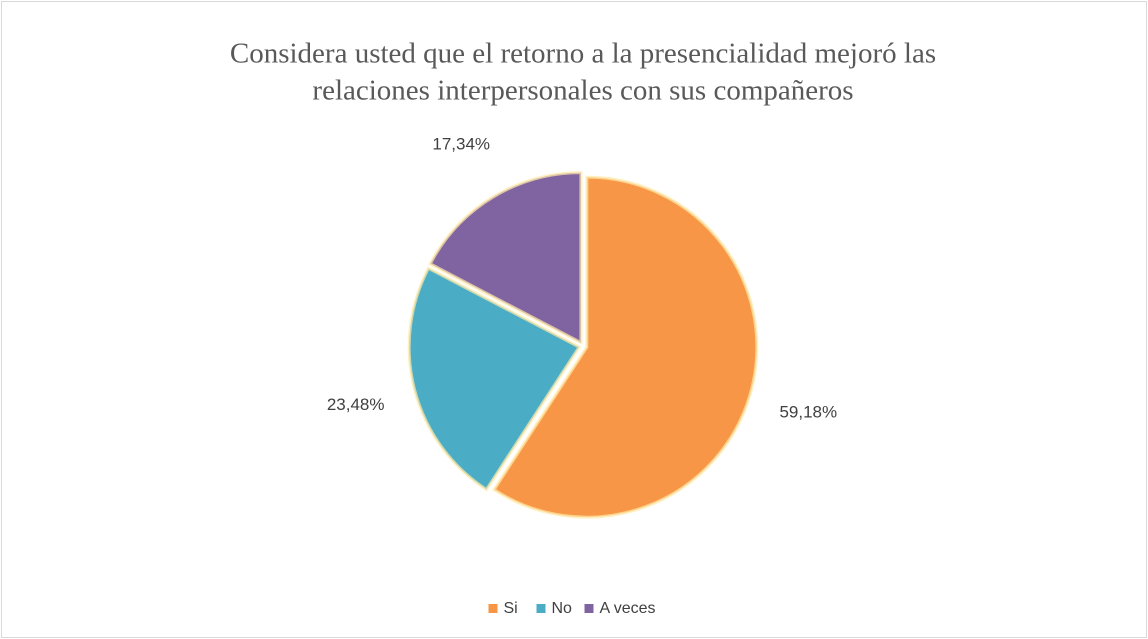 The image size is (1148, 639). What do you see at coordinates (461, 143) in the screenshot?
I see `data-label: 17,34%` at bounding box center [461, 143].